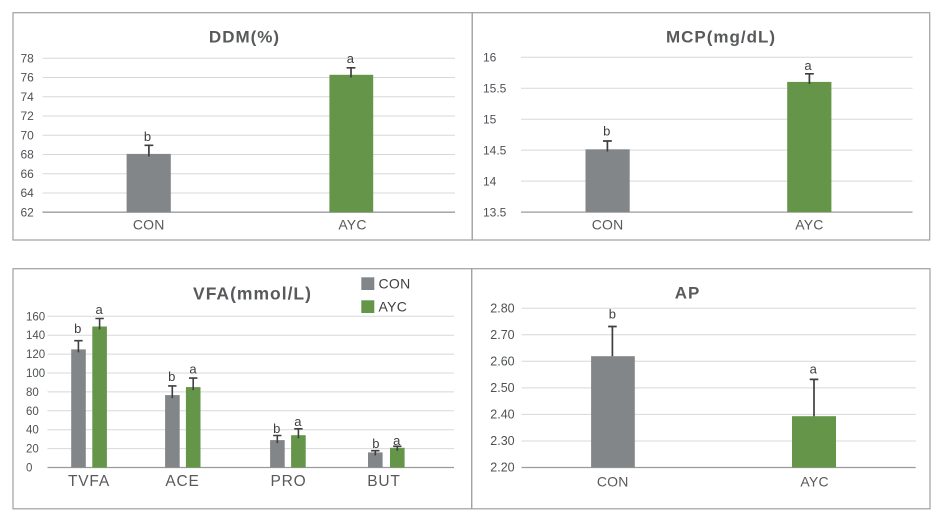  Describe the element at coordinates (182, 481) in the screenshot. I see `svg-text: ACE` at that location.